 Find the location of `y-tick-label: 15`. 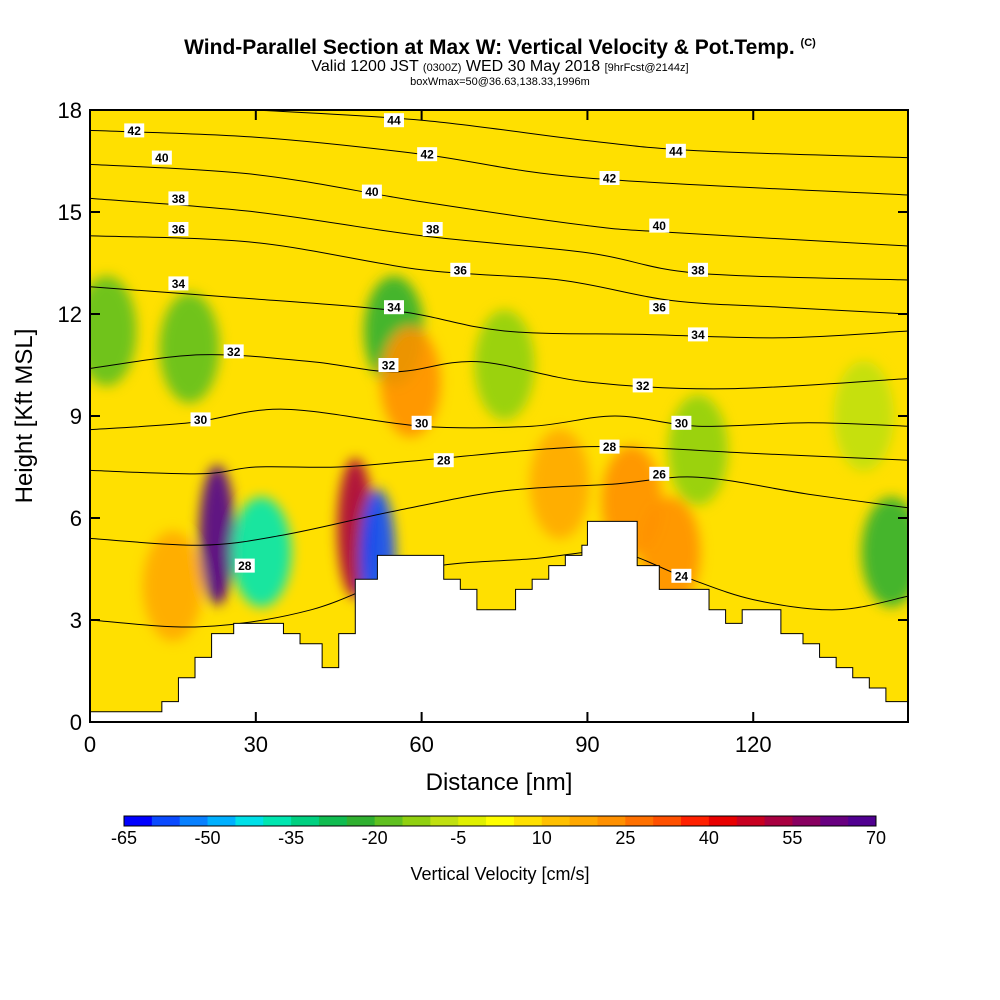

y-tick-label: 15 is located at coordinates (70, 212).